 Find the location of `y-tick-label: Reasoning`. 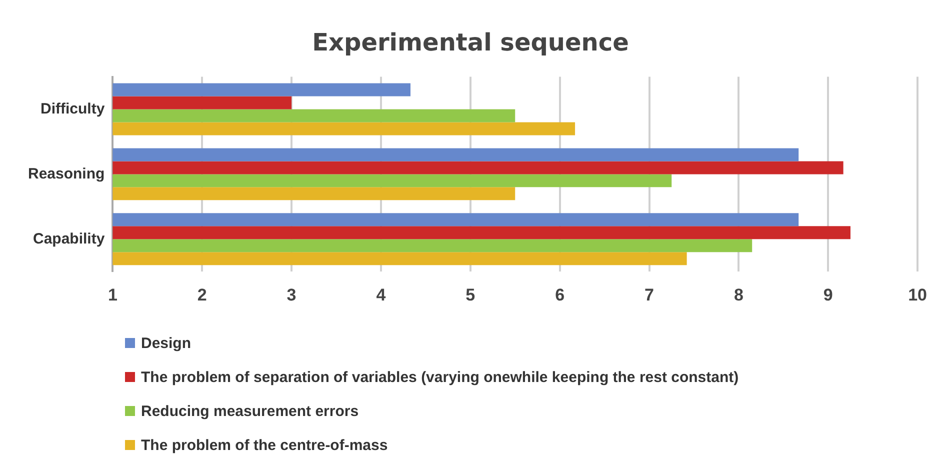

y-tick-label: Reasoning is located at coordinates (66, 173).